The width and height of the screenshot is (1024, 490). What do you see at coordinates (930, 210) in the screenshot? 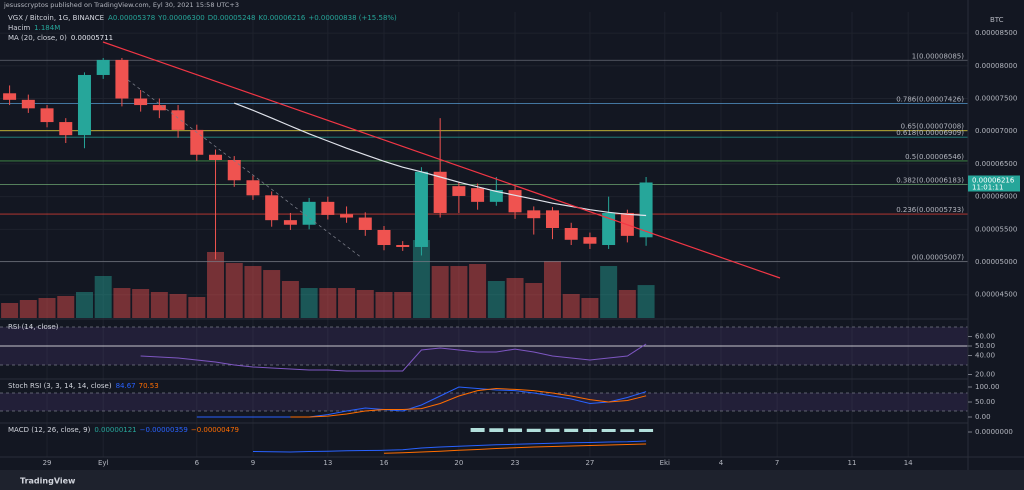
I see `fib-label: 0.236(0.00005733)` at bounding box center [930, 210].